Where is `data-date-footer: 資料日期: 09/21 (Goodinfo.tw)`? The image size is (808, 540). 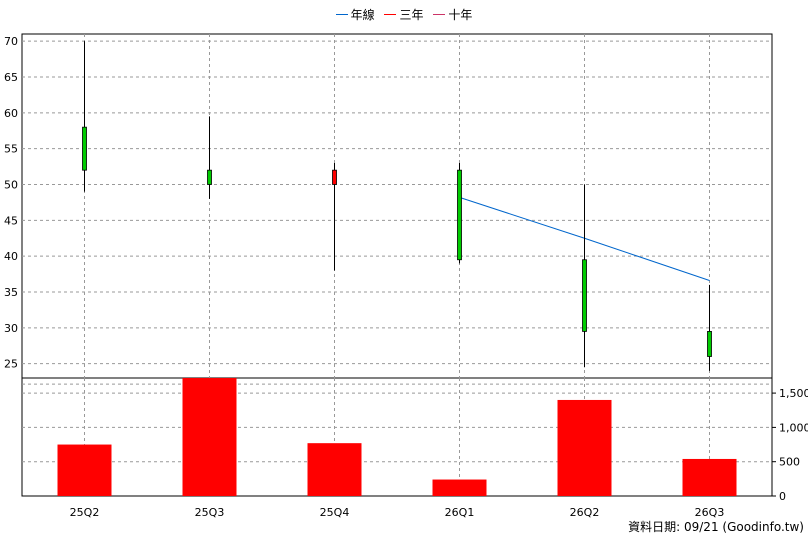 data-date-footer: 資料日期: 09/21 (Goodinfo.tw) is located at coordinates (716, 527).